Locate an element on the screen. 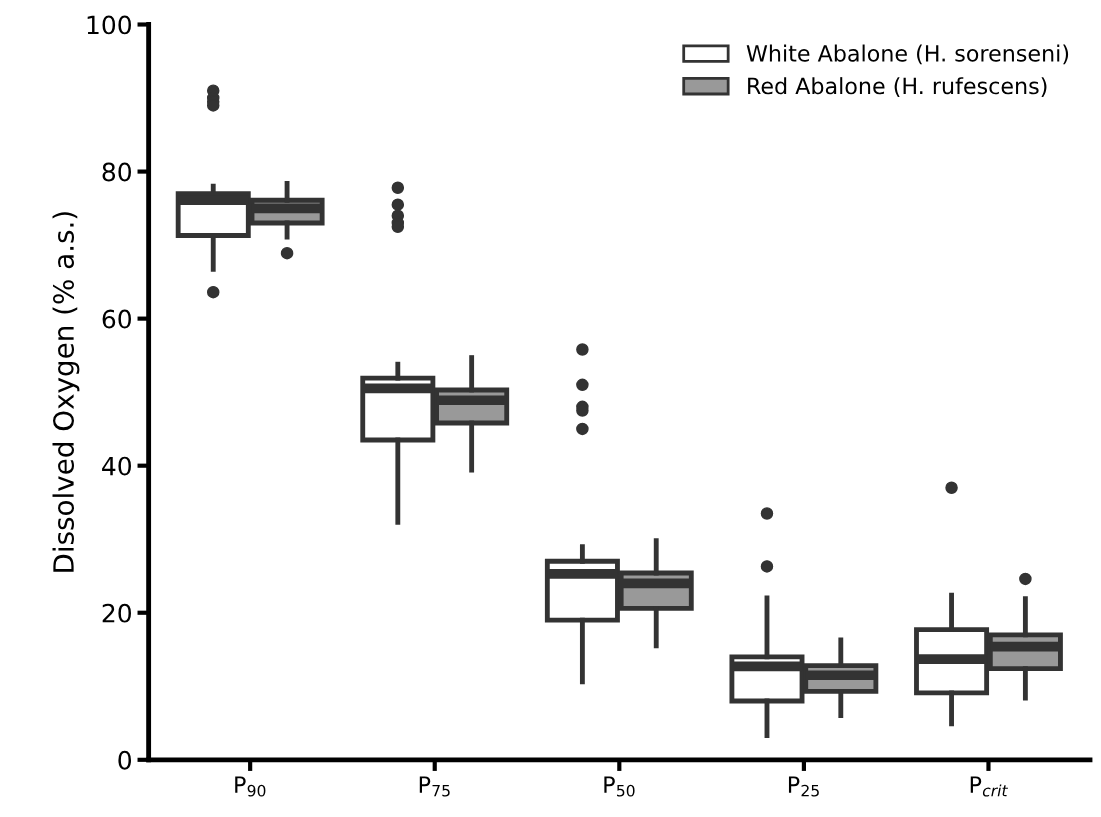 This screenshot has width=1101, height=817. x-tick-label: P$_{25}$ is located at coordinates (803, 786).